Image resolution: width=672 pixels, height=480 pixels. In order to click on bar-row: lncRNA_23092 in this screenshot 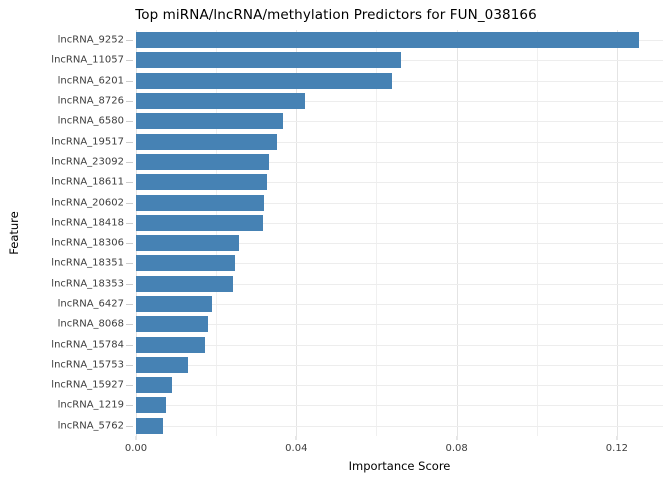, I will do `click(357, 162)`.